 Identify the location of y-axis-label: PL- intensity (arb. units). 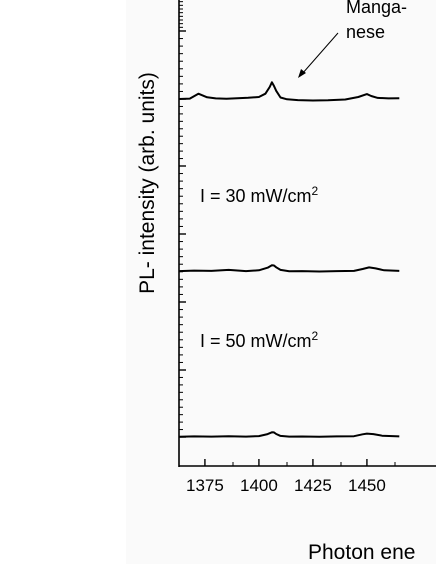
(147, 183).